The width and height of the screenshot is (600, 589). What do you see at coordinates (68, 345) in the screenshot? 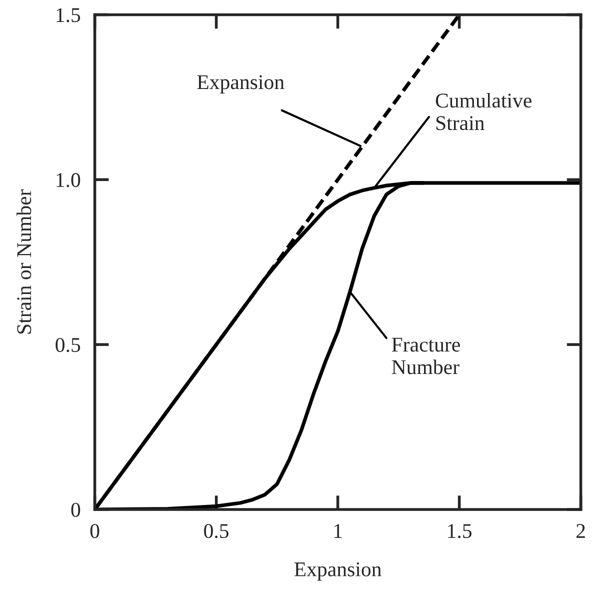
I see `y-tick-label: 0.5` at bounding box center [68, 345].